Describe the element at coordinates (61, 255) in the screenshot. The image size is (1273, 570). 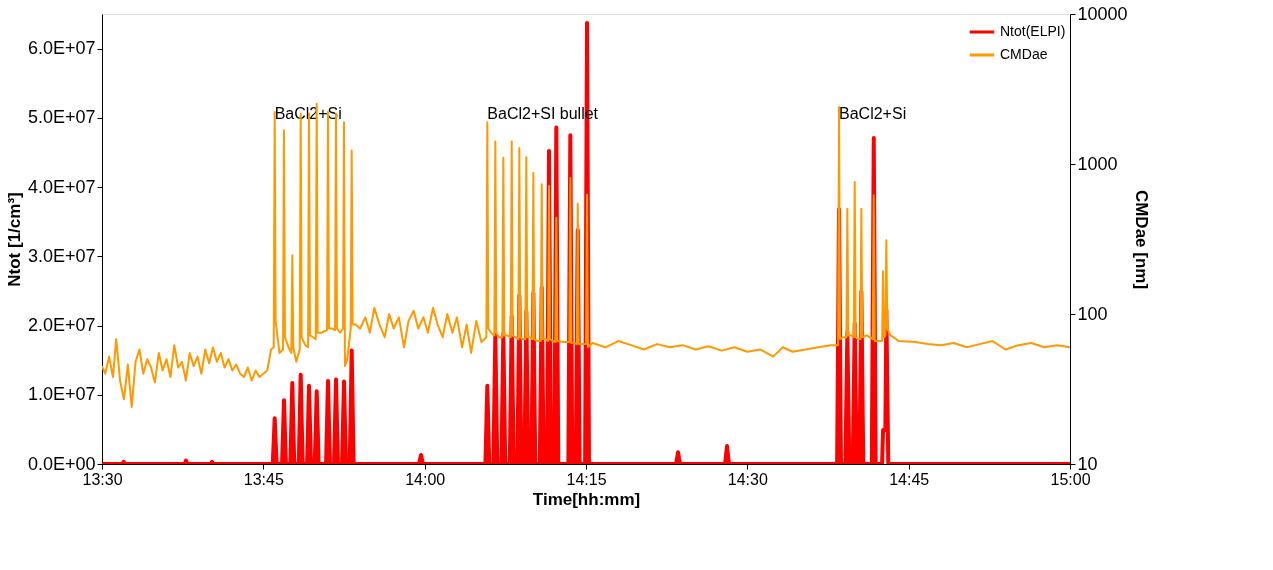
I see `y-tick-label: 3.0E+07` at that location.